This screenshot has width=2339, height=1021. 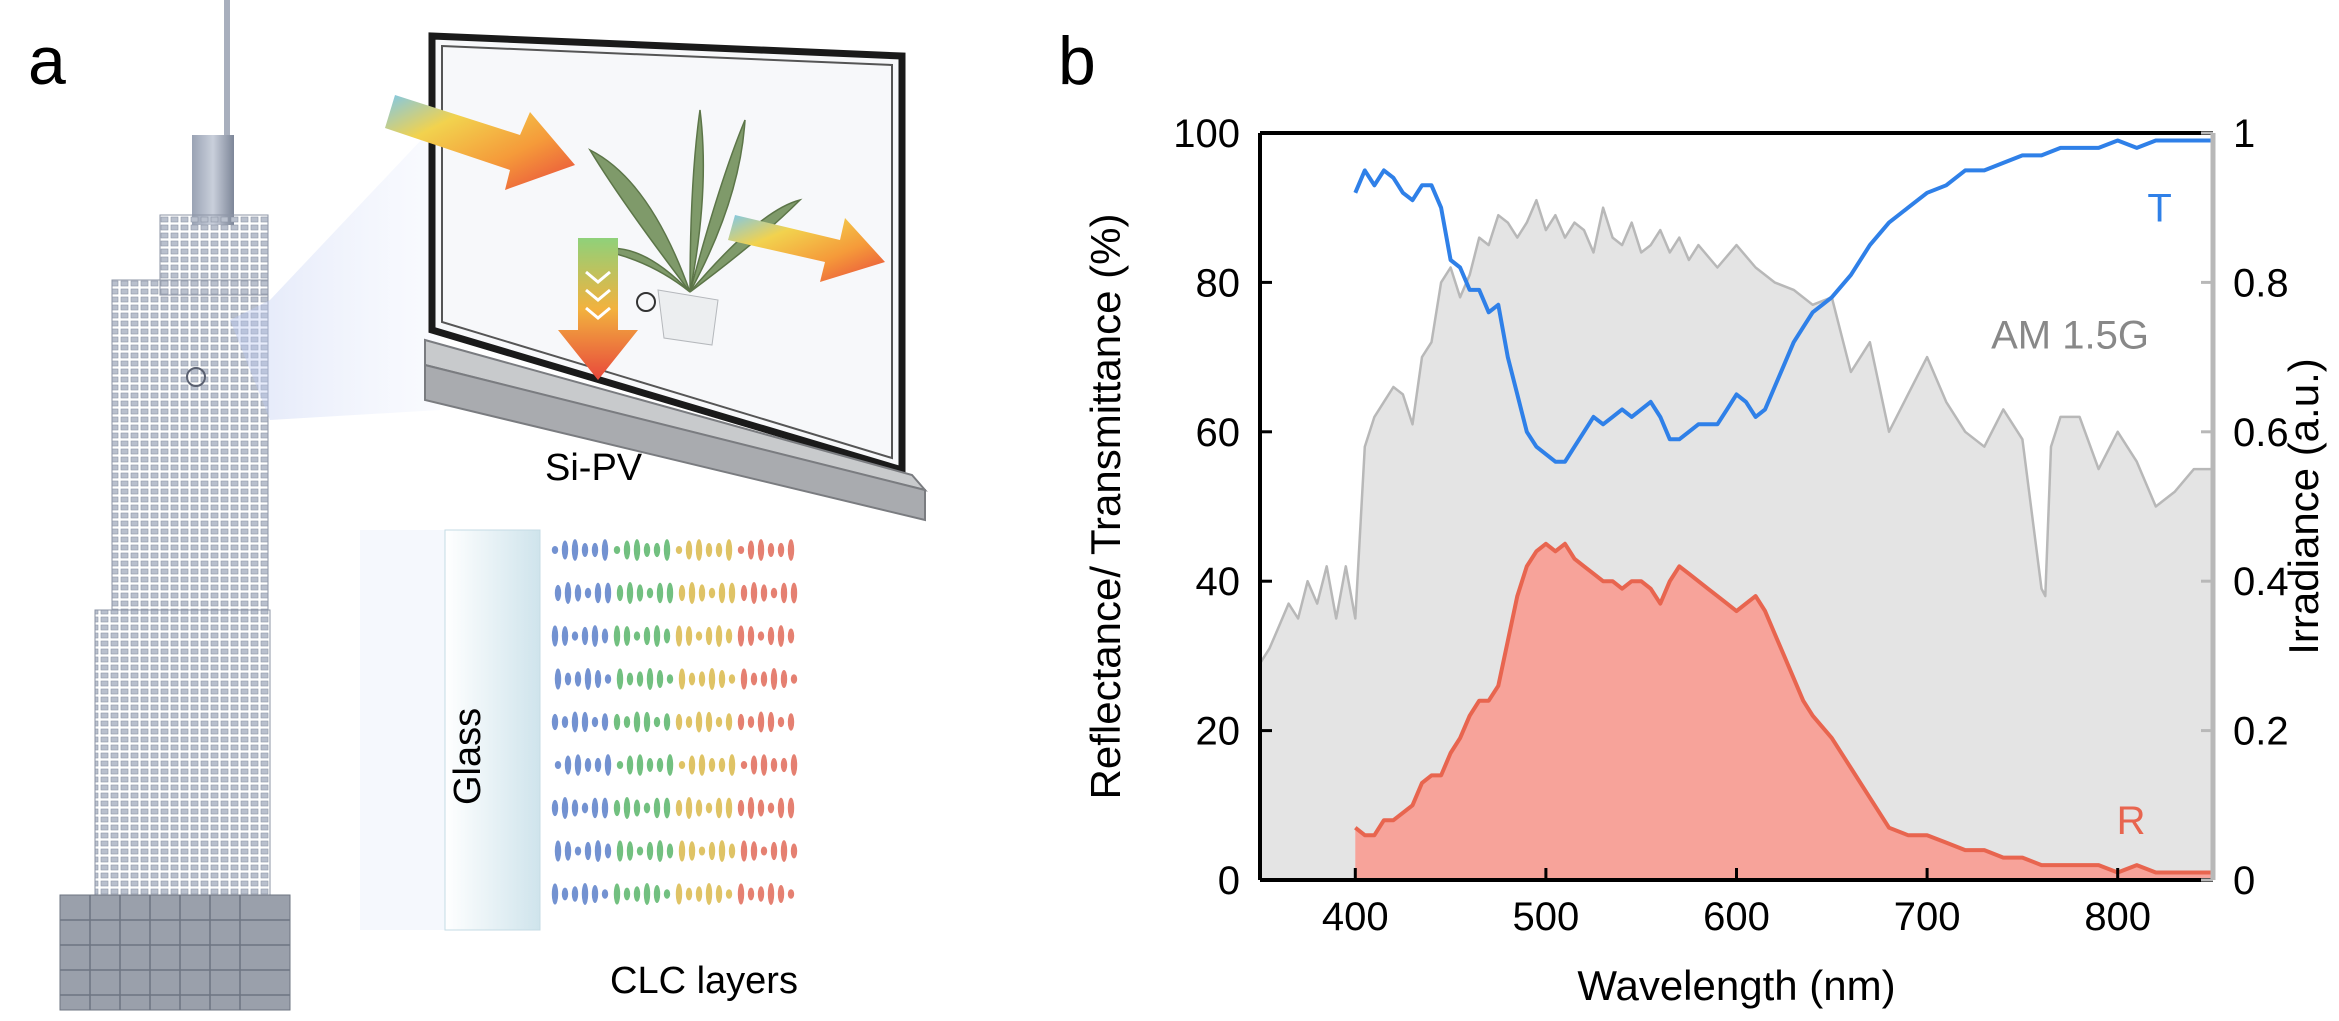 I want to click on annotation-t: T, so click(x=2159, y=209).